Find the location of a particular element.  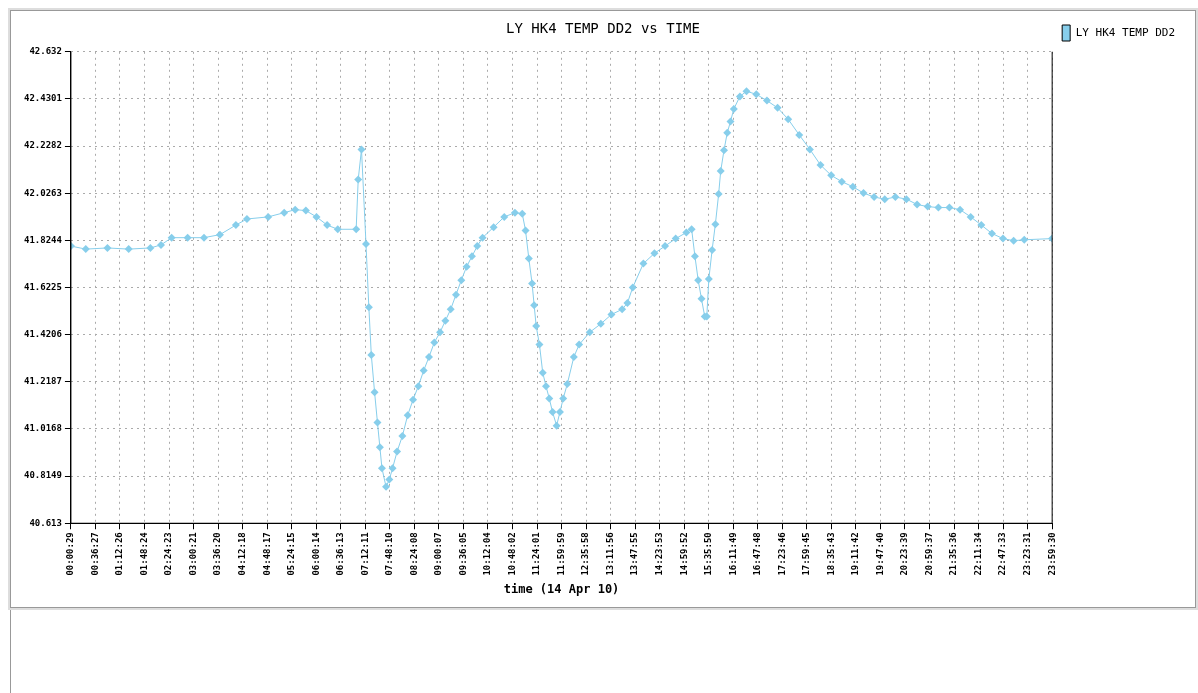

x-tick-label: 13:11:56 is located at coordinates (609, 554).